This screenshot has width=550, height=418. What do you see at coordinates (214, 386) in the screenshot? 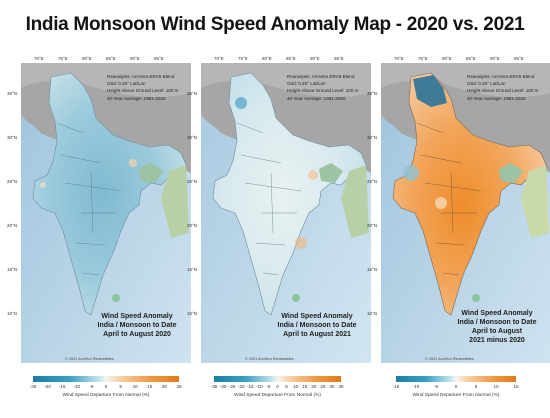
I see `legend-tick-label: -35` at bounding box center [214, 386].